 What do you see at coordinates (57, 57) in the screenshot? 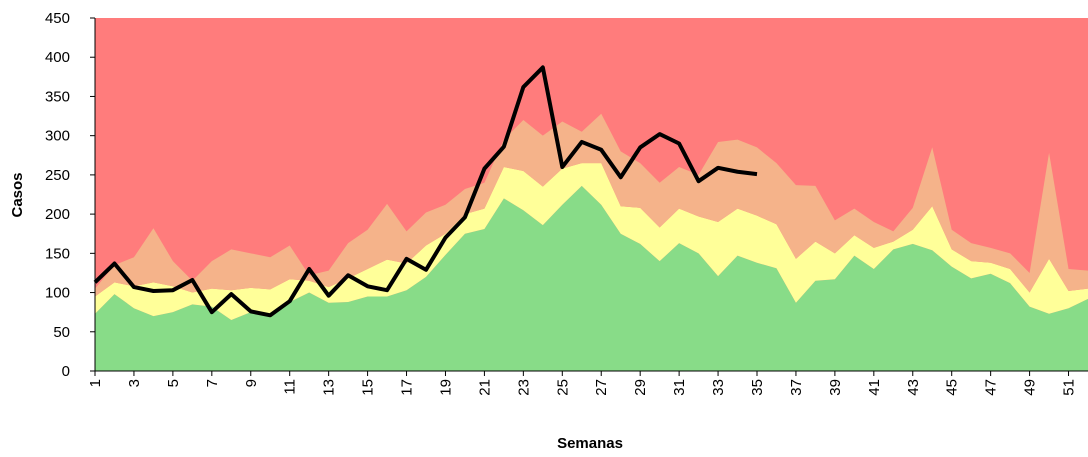
I see `y-tick-label: 400` at bounding box center [57, 57].